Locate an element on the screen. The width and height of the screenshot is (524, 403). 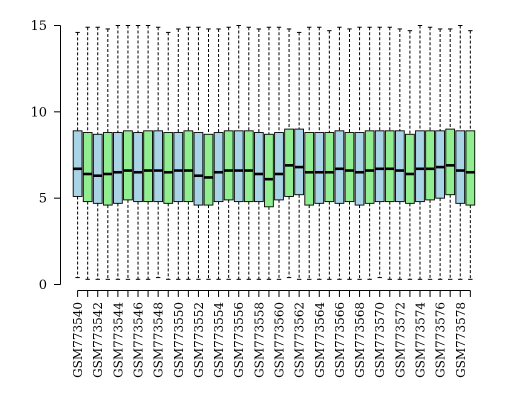
x-tick-label: GSM773556 is located at coordinates (239, 340).